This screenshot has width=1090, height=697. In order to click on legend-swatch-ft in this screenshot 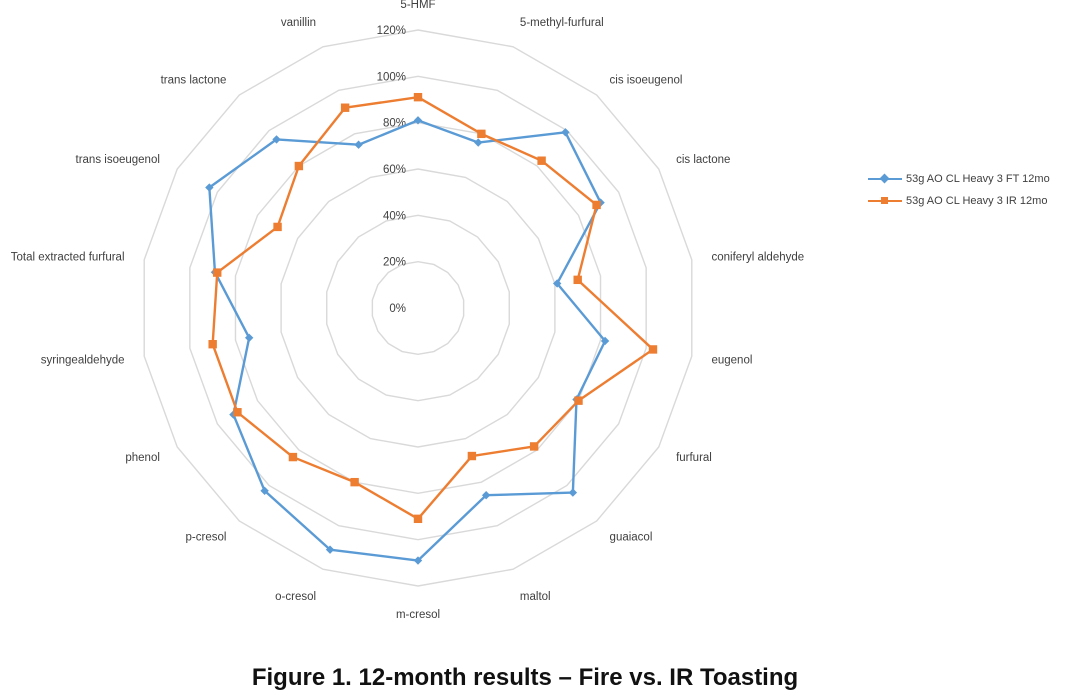, I will do `click(885, 179)`.